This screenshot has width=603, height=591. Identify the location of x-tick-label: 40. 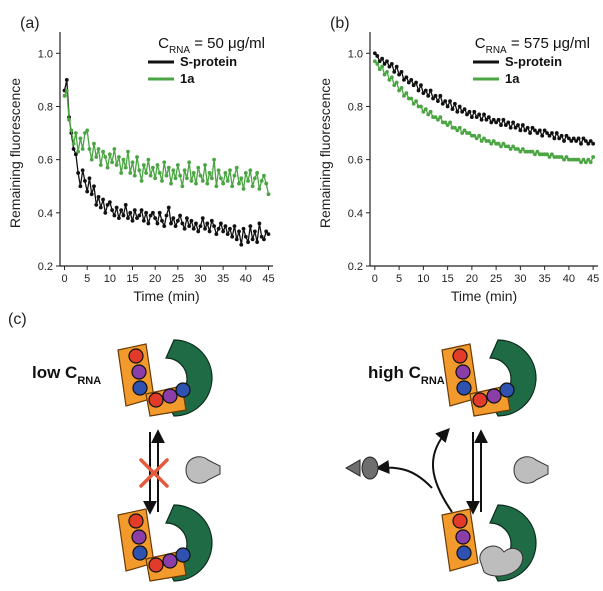
(569, 279).